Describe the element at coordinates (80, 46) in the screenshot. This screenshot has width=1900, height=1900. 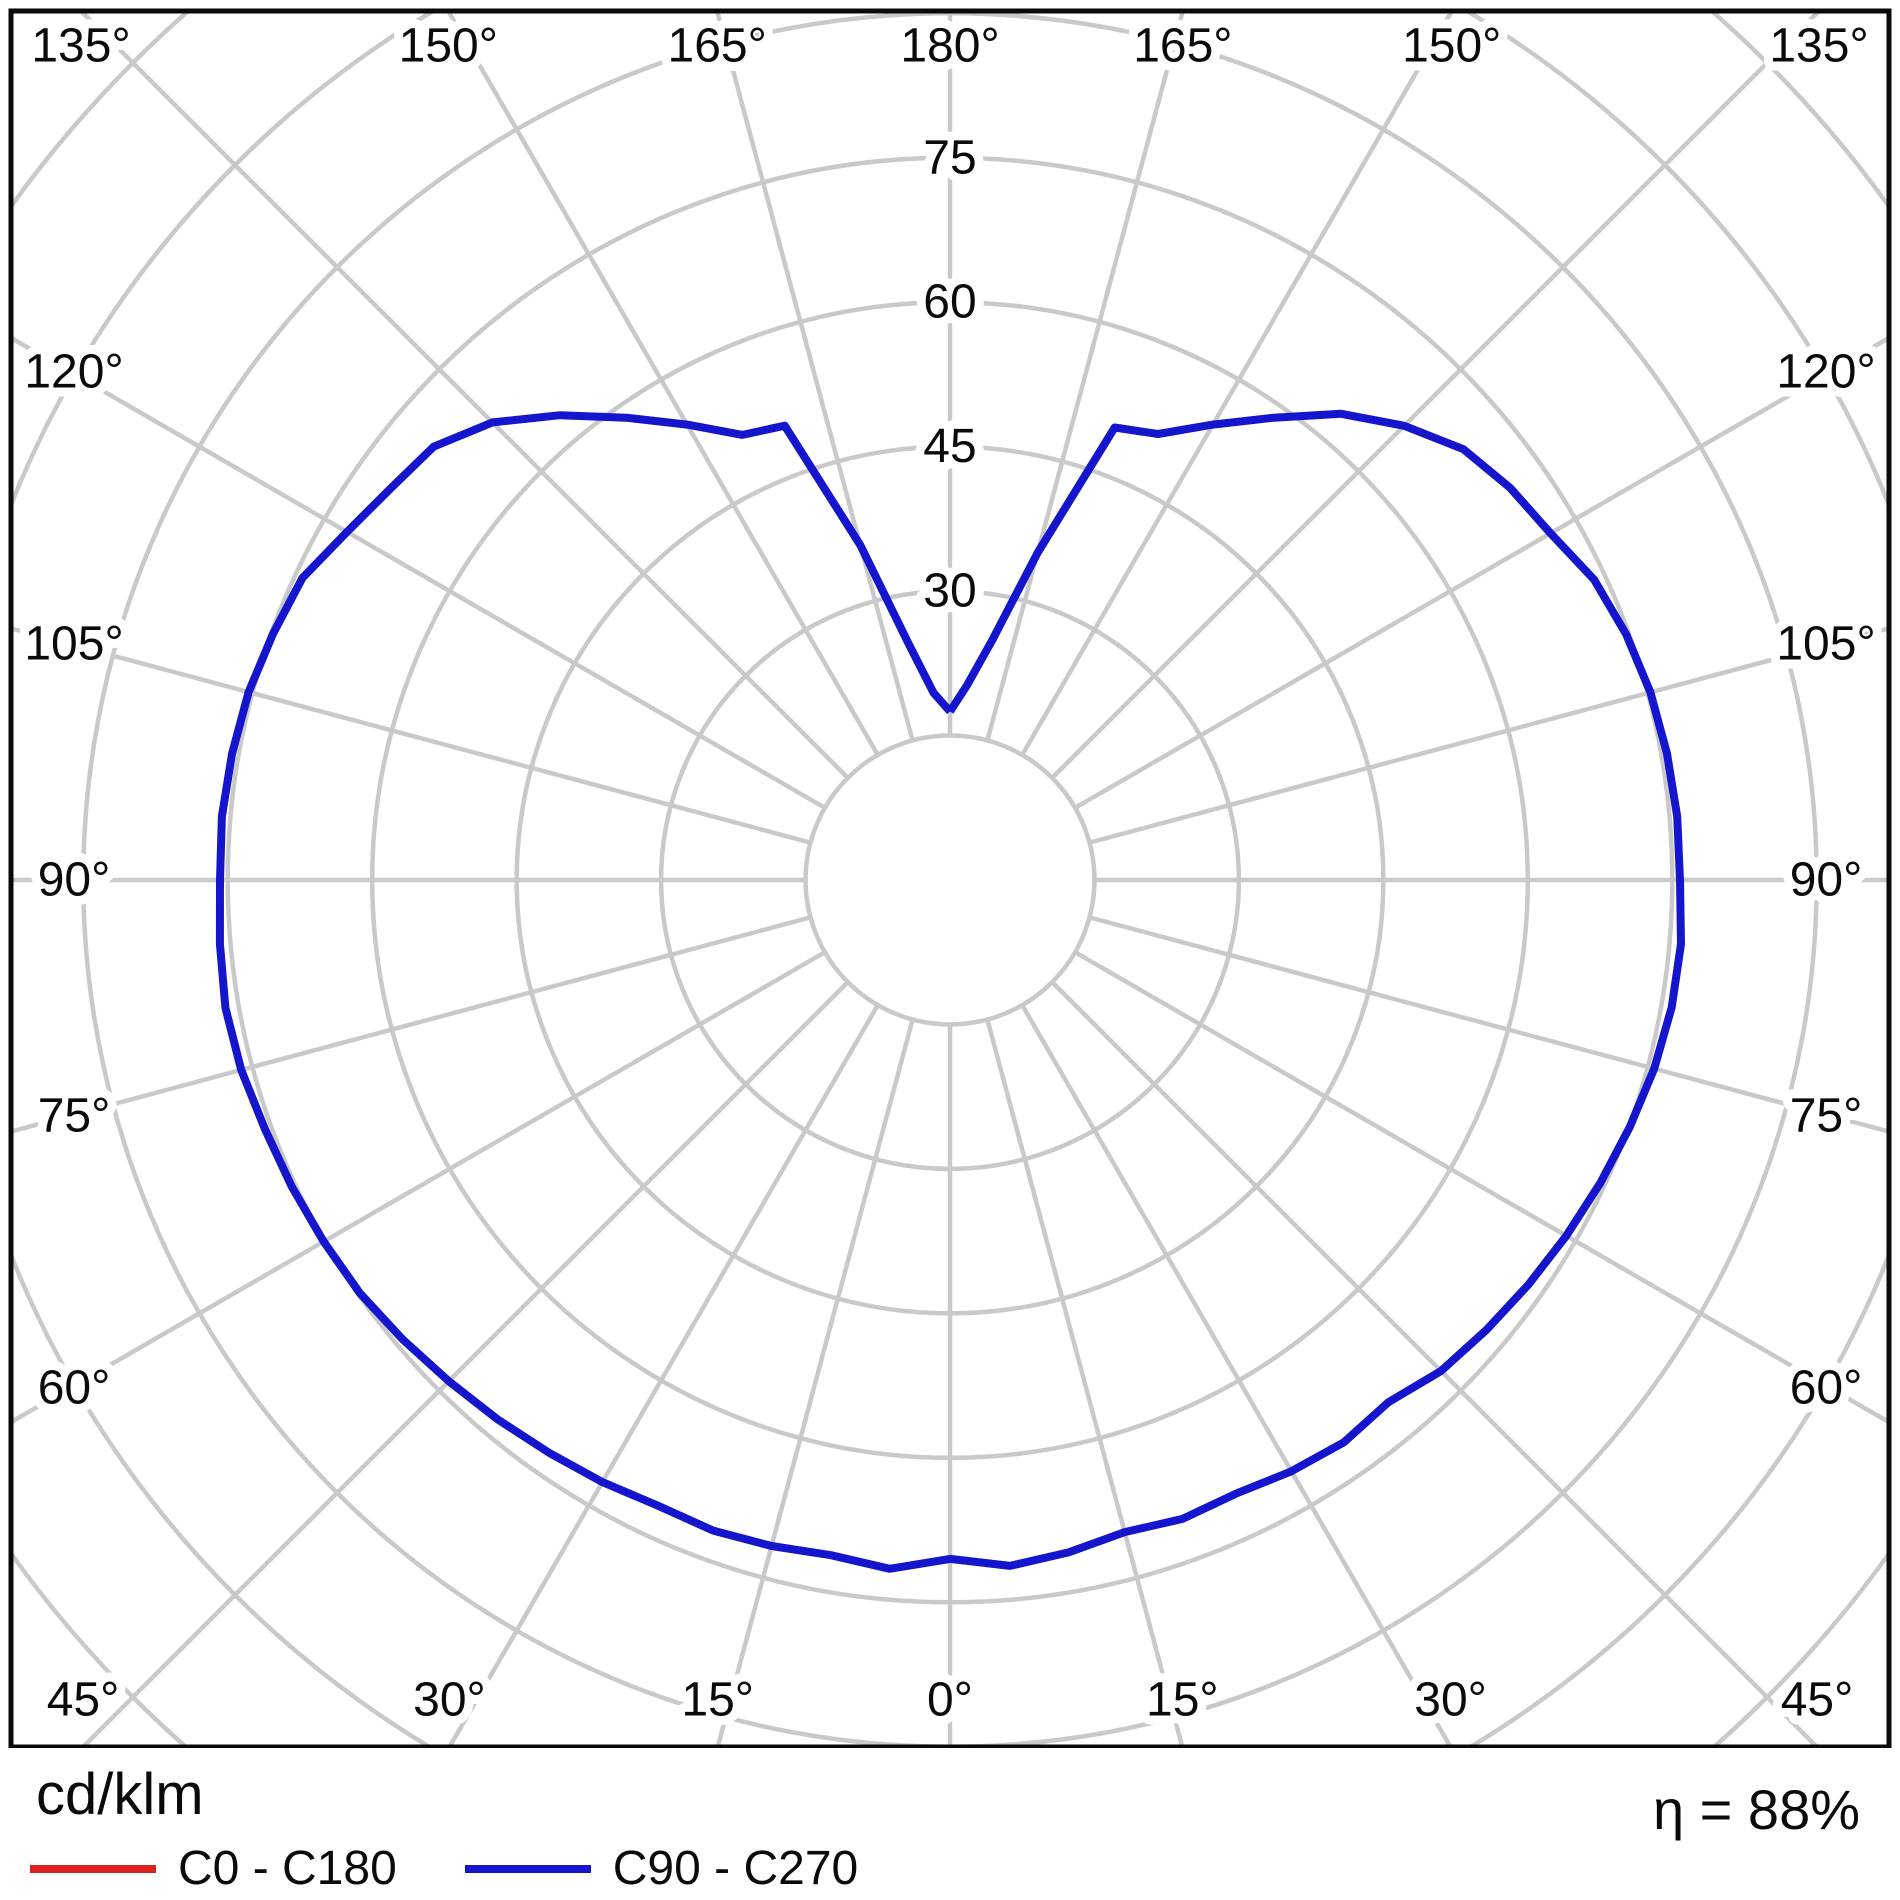
I see `angle-label-135-left: 135°` at that location.